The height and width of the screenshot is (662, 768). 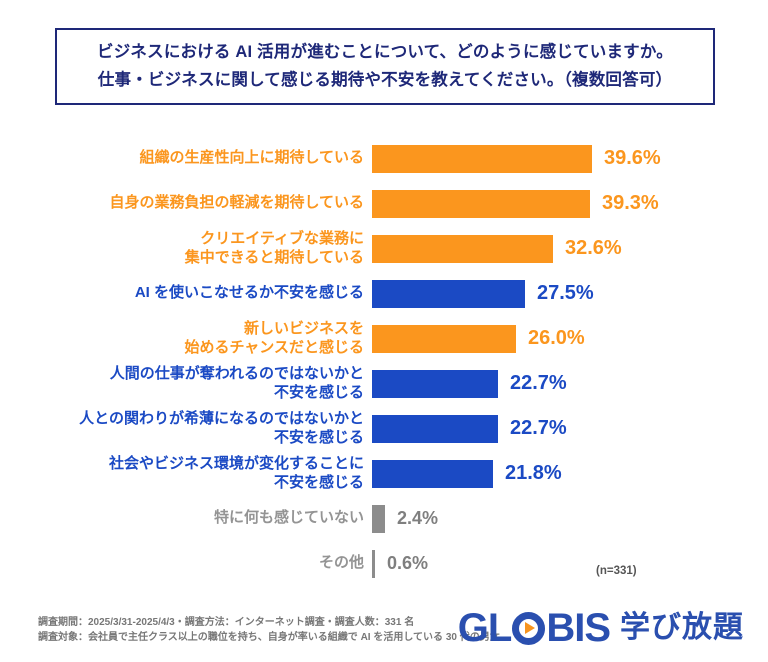 What do you see at coordinates (565, 293) in the screenshot?
I see `value-label: 27.5%` at bounding box center [565, 293].